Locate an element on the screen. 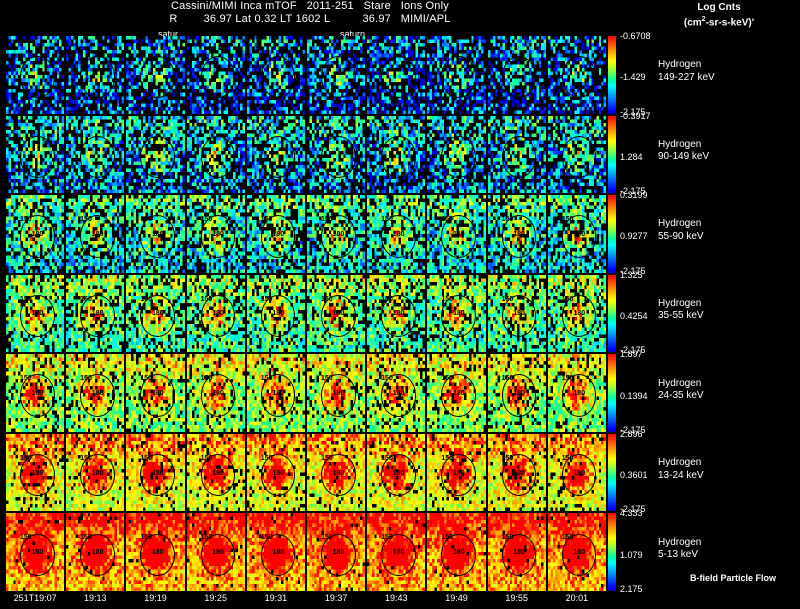 The width and height of the screenshot is (800, 609). unit-prime: ' is located at coordinates (753, 23).